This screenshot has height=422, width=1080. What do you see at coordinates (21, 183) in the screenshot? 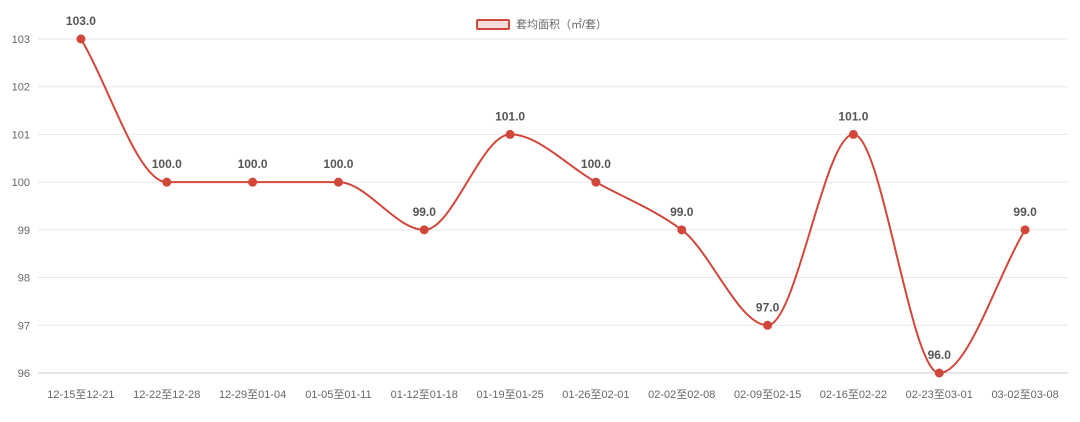
I see `y-tick-label: 100` at bounding box center [21, 183].